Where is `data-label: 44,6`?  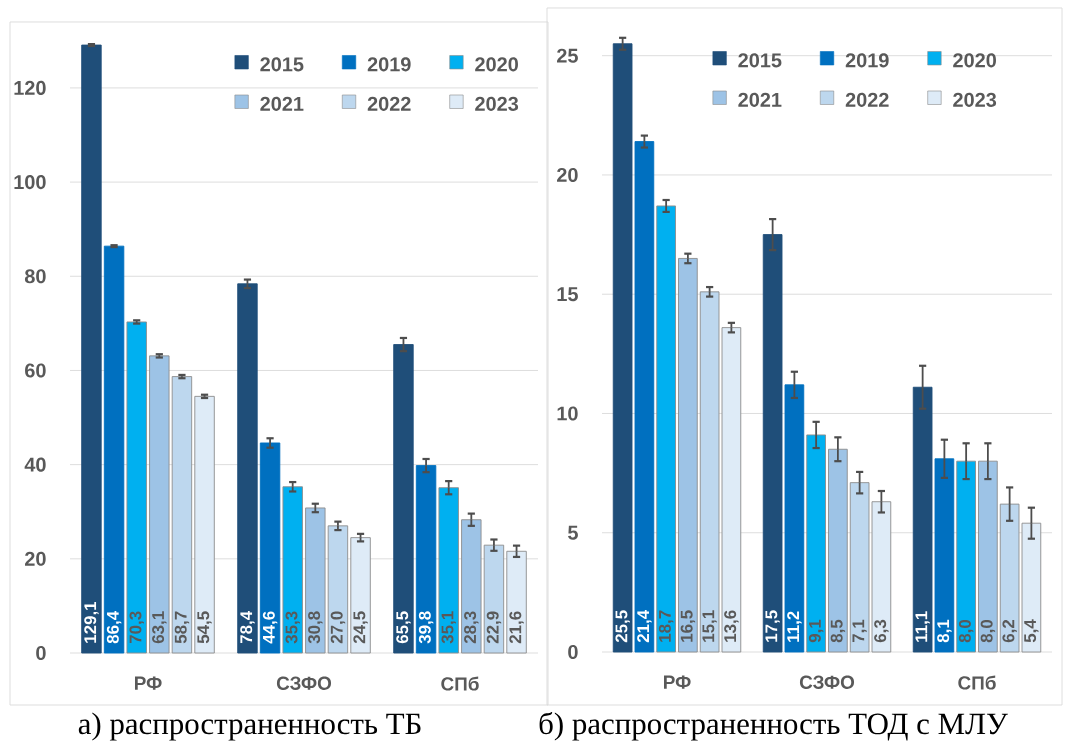
data-label: 44,6 is located at coordinates (270, 627).